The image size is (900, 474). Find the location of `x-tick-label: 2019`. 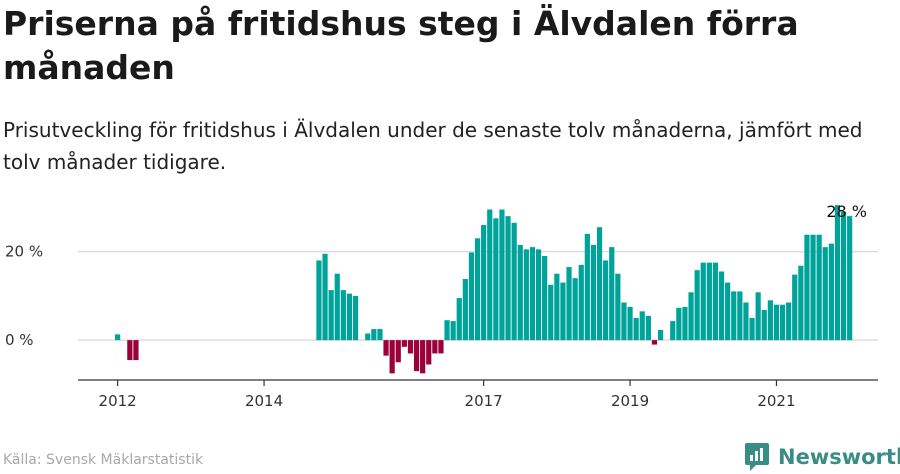

x-tick-label: 2019 is located at coordinates (630, 401).